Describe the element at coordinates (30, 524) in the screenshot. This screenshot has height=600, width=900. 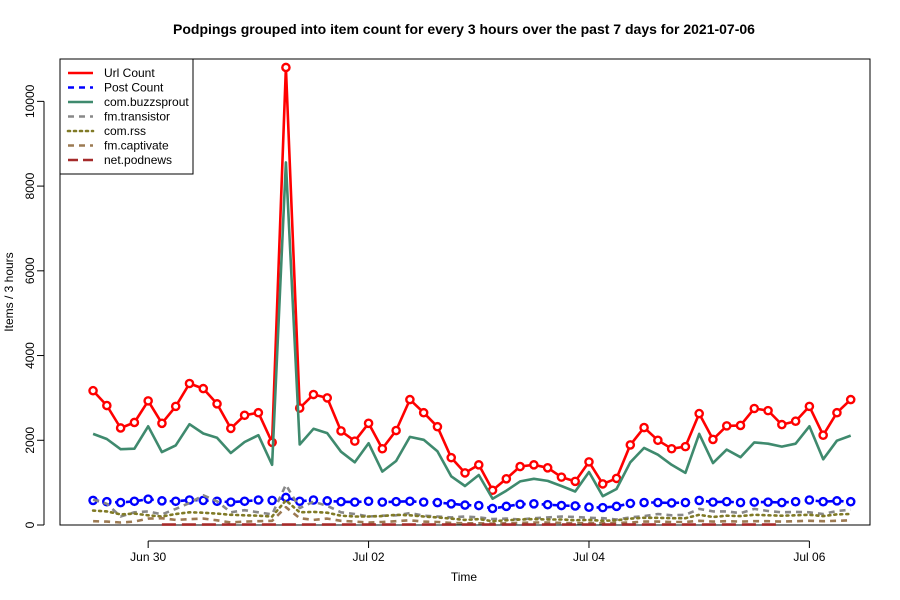
I see `y-tick-label-0: 0` at that location.